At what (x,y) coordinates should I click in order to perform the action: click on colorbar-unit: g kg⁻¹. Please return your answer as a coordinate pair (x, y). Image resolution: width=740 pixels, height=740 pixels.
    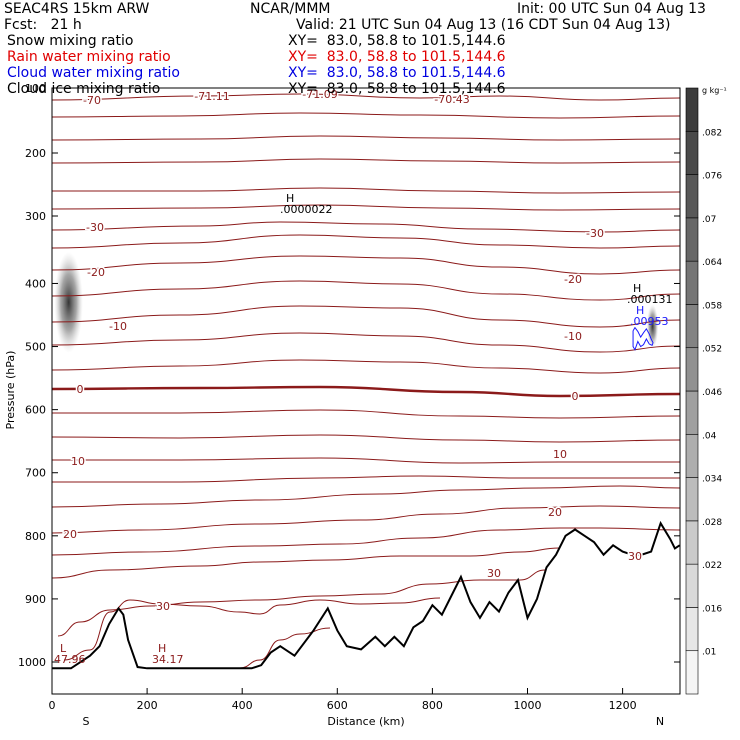
    Looking at the image, I should click on (714, 90).